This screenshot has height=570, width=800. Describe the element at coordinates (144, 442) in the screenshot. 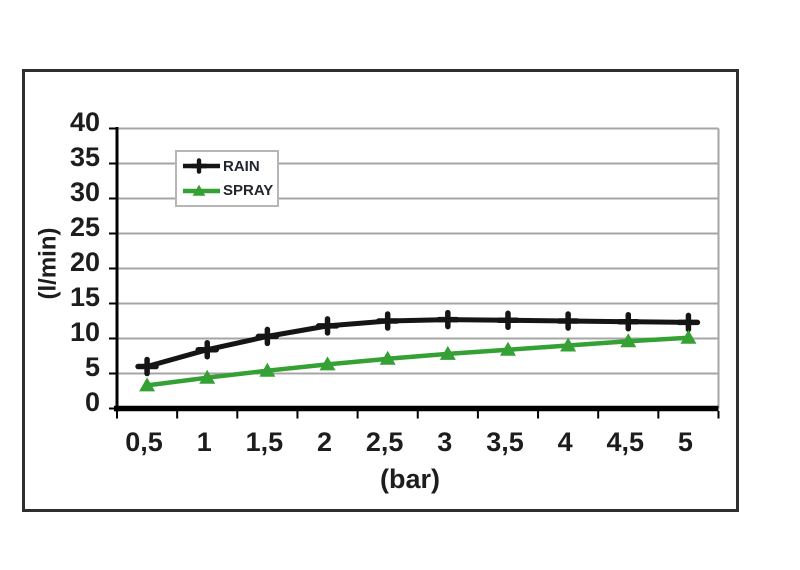

I see `x-tick-label-0_5: 0,5` at that location.